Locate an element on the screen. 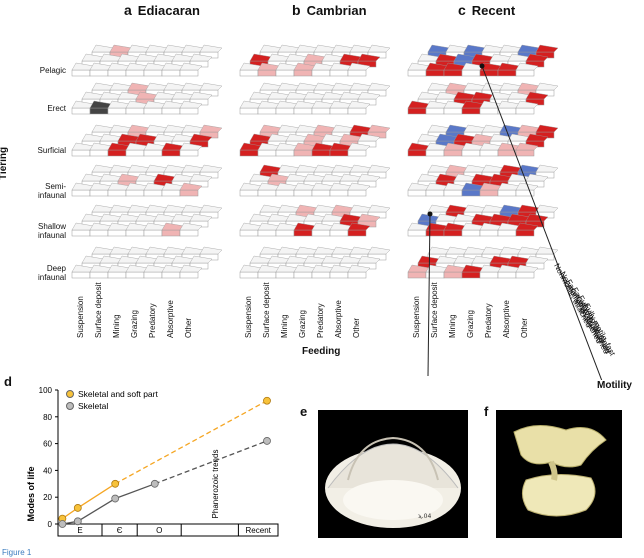  feeding-axis-title: Feeding is located at coordinates (321, 351).